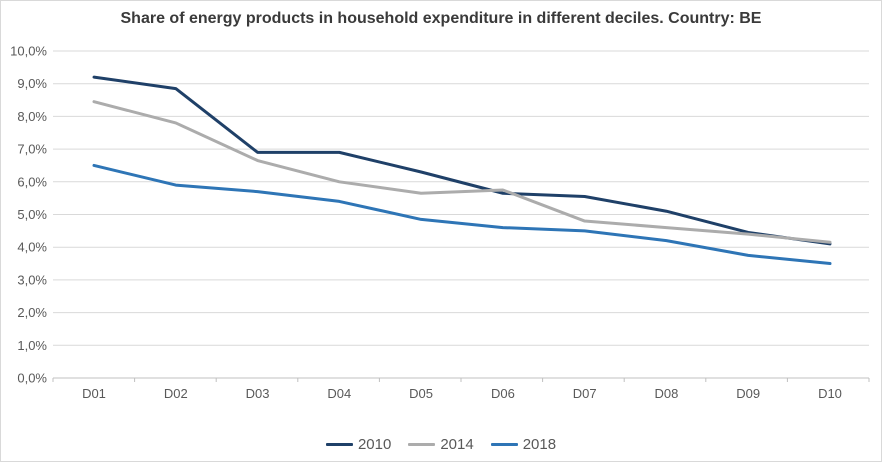  What do you see at coordinates (422, 444) in the screenshot?
I see `legend-line-swatch-2014` at bounding box center [422, 444].